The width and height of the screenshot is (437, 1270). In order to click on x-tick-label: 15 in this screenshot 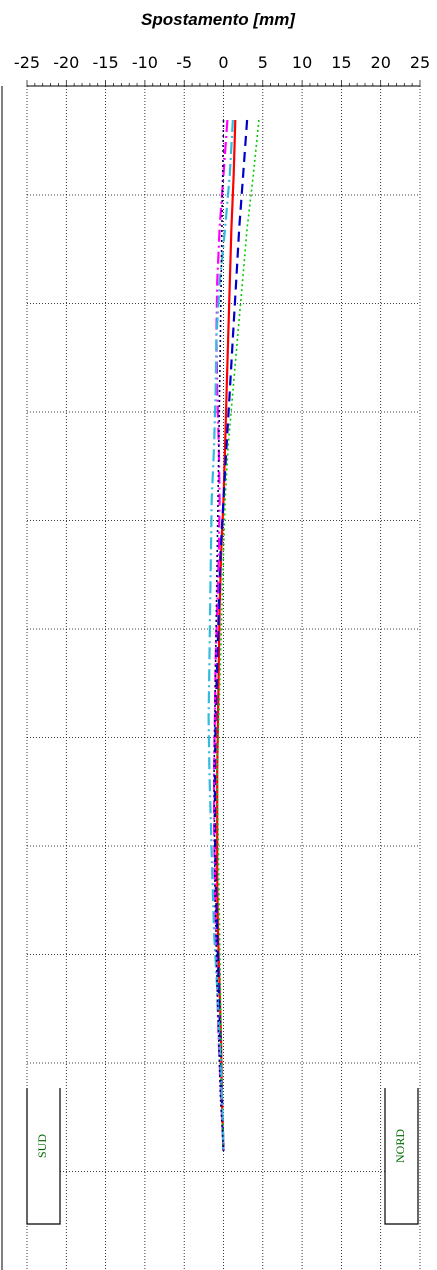, I will do `click(341, 62)`.